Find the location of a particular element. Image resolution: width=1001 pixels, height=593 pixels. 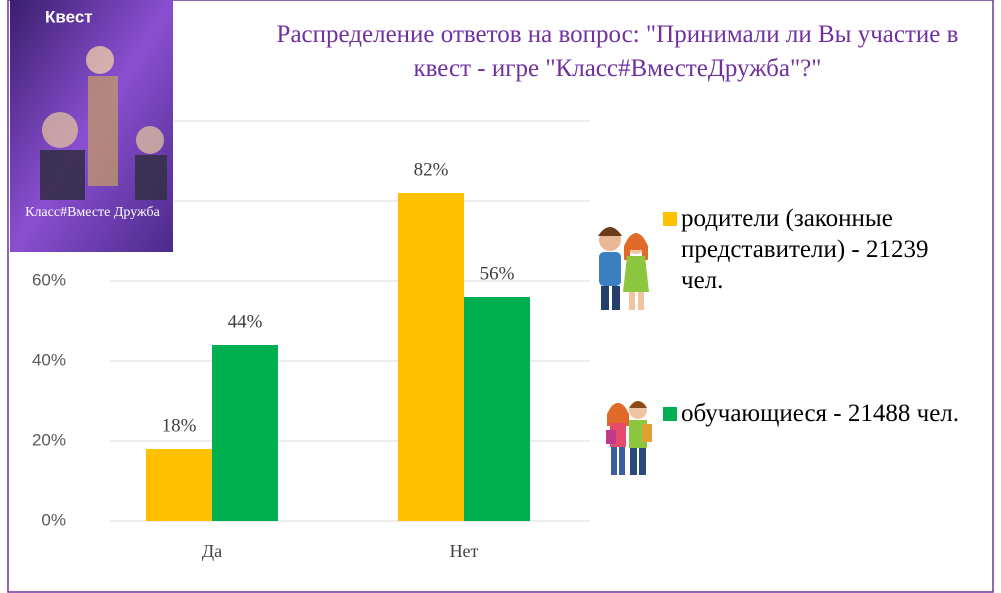

y-tick-label: 0% is located at coordinates (53, 519).